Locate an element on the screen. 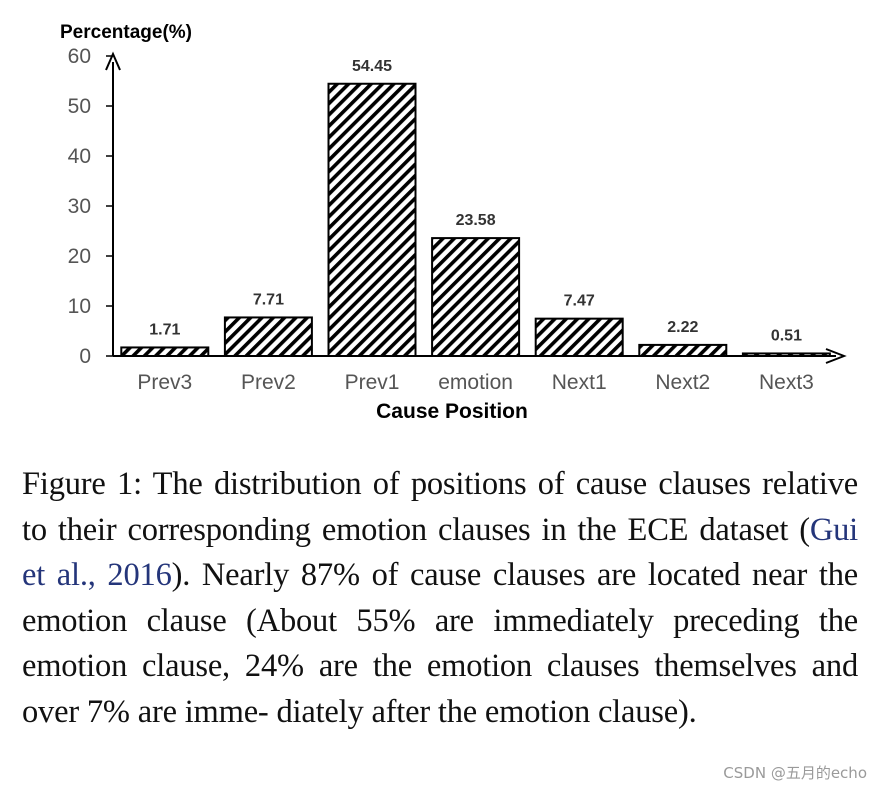 The image size is (881, 789). bar-next2 is located at coordinates (683, 350).